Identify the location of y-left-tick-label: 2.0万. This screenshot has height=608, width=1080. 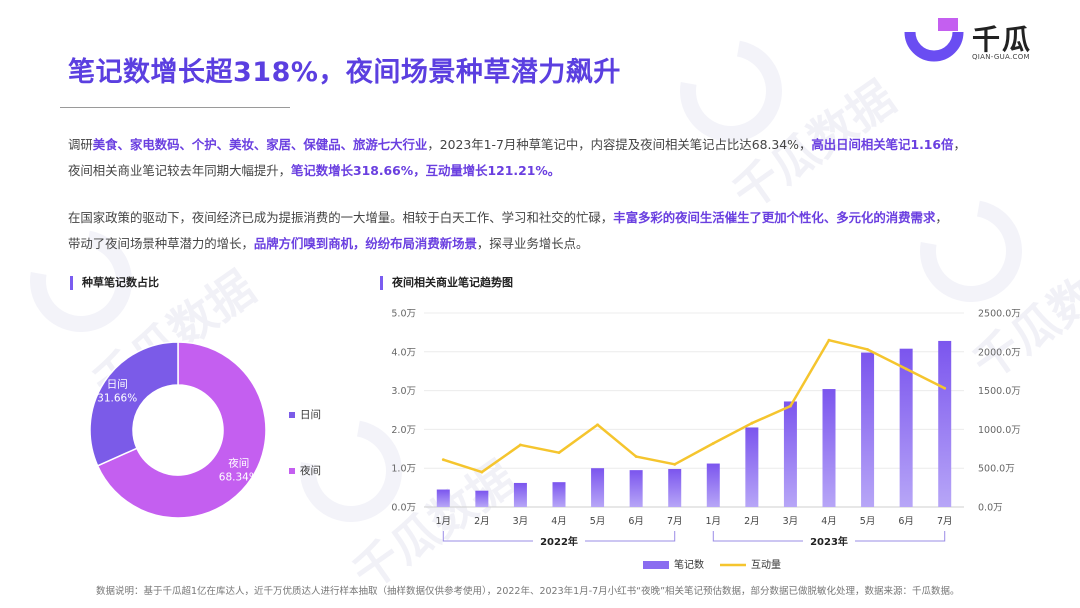
(403, 430).